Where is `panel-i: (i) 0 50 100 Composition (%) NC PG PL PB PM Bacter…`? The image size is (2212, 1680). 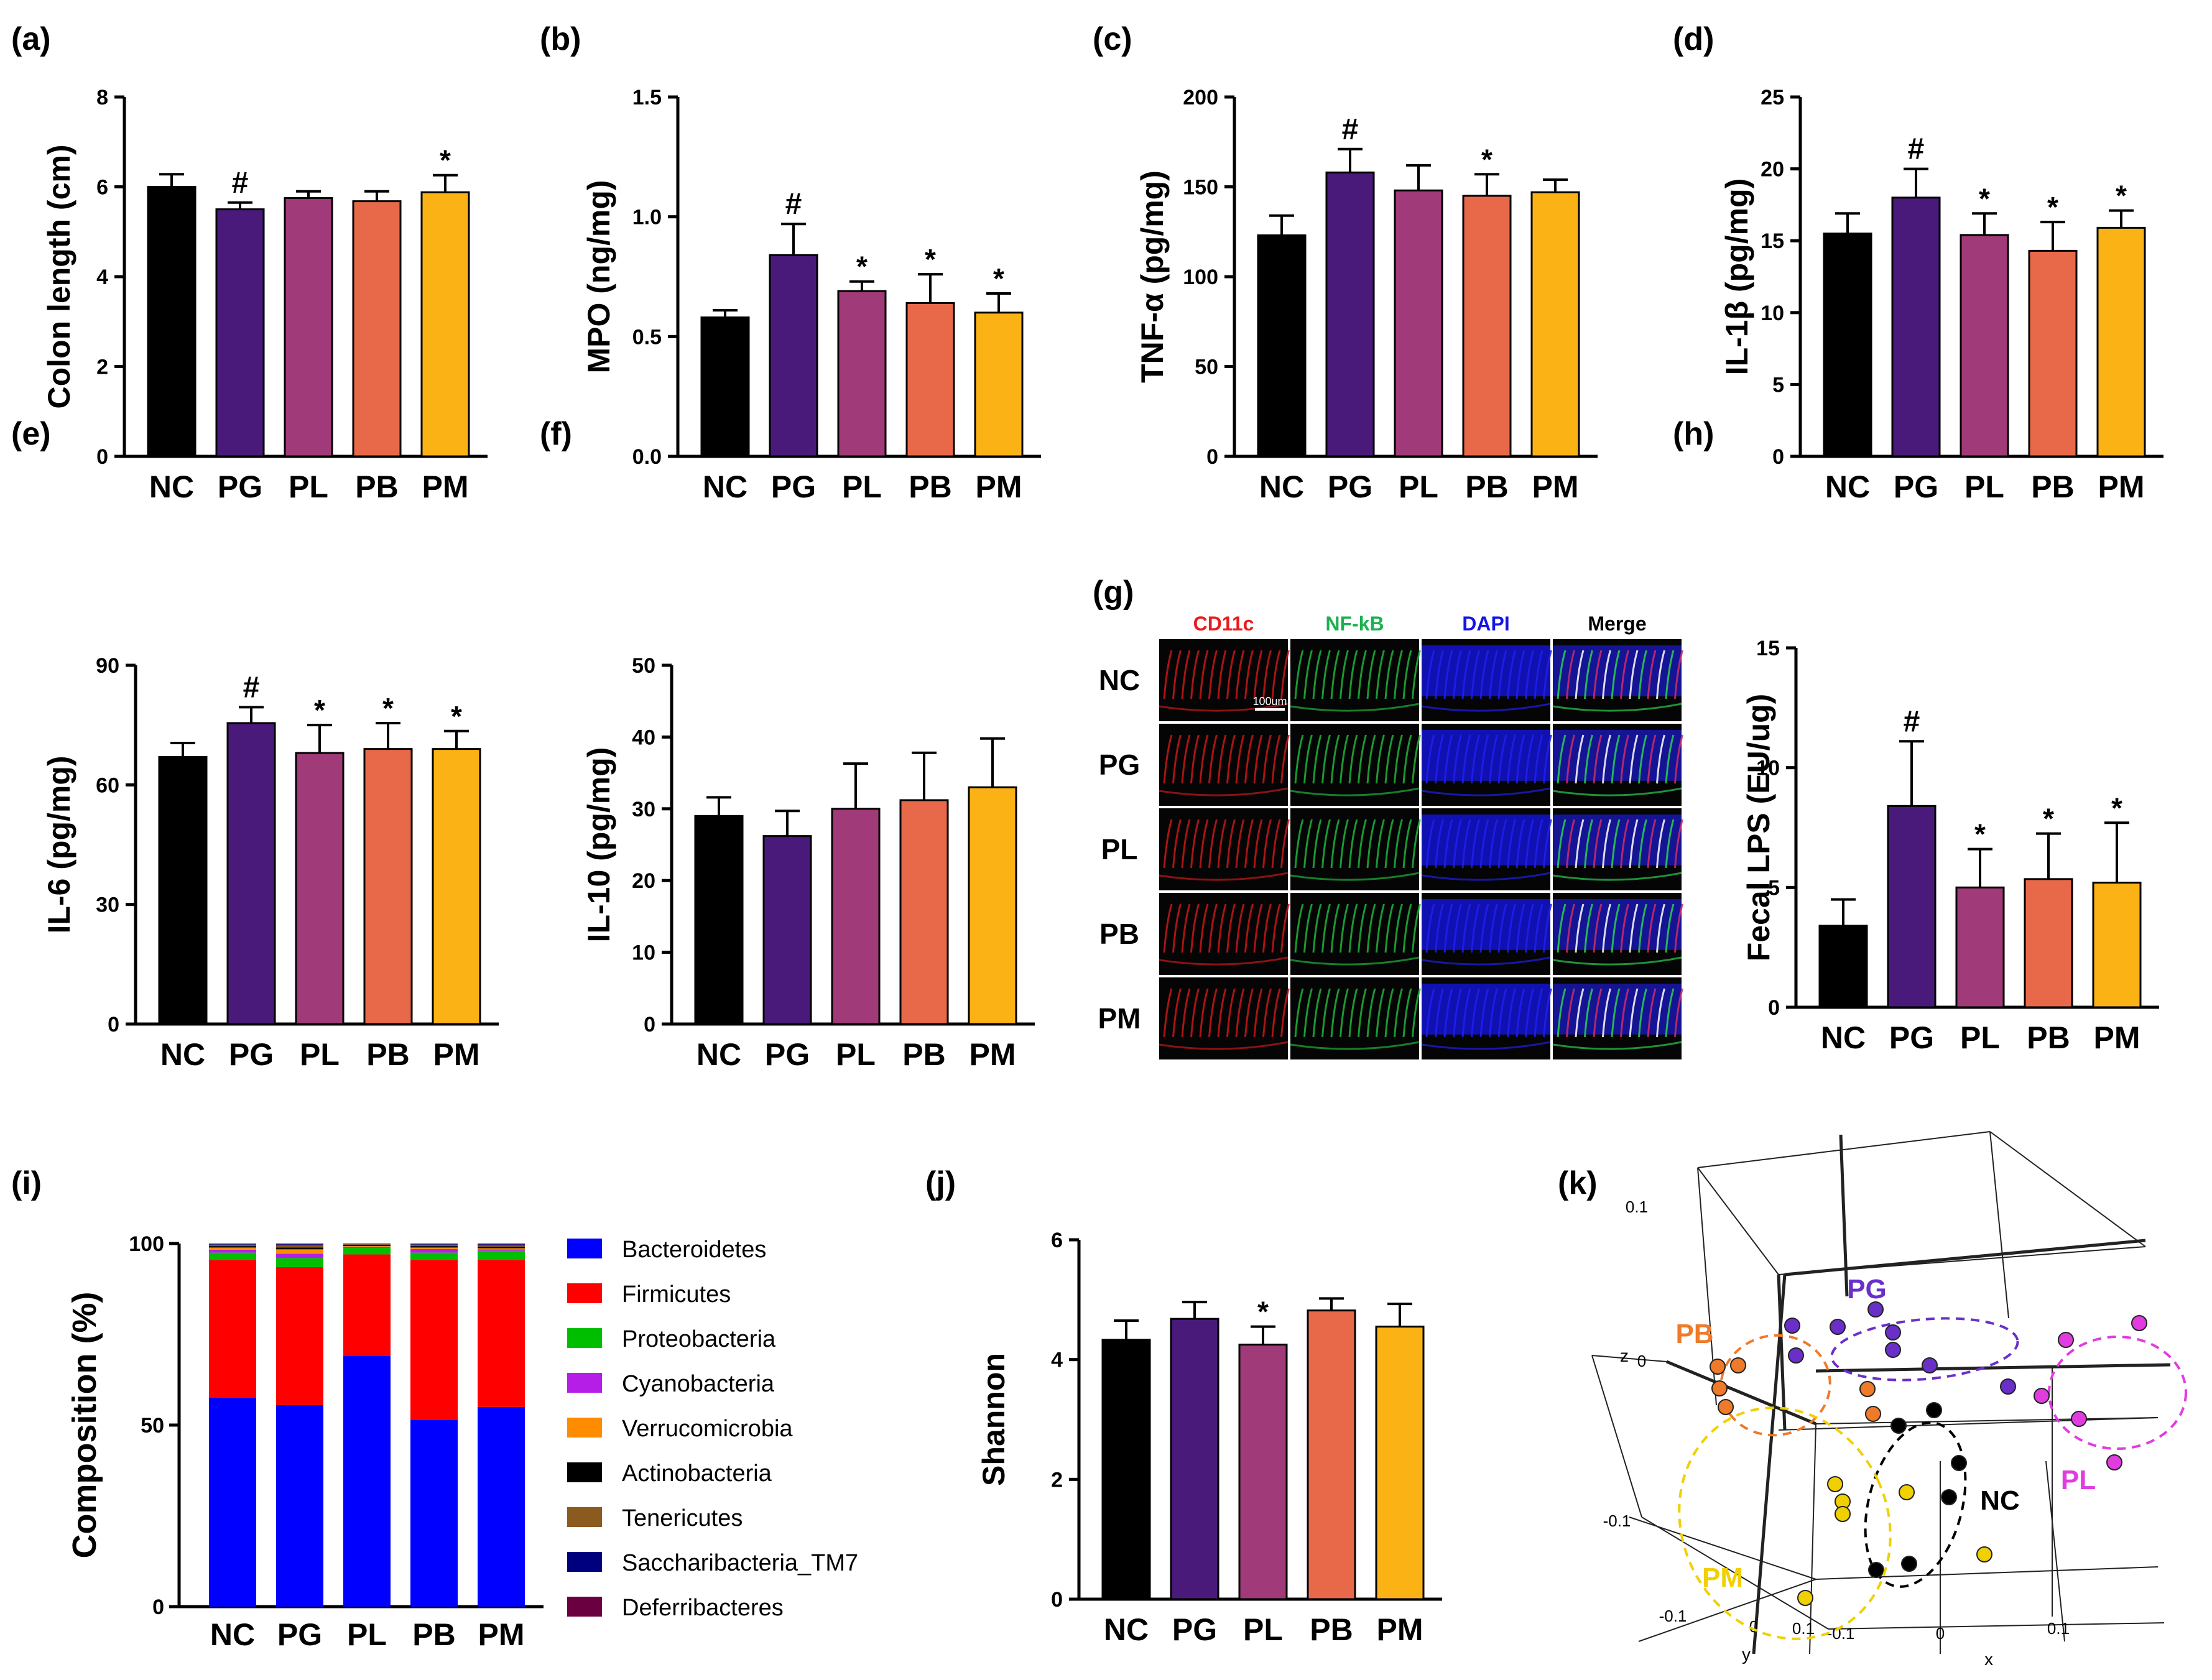
panel-i: (i) 0 50 100 Composition (%) NC PG PL PB PM Bacter… is located at coordinates (434, 1408).